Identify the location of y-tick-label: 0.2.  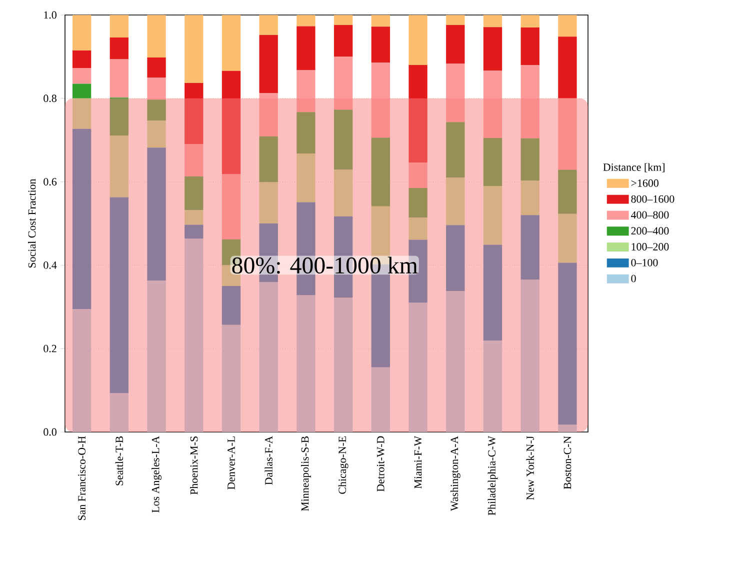
(50, 348).